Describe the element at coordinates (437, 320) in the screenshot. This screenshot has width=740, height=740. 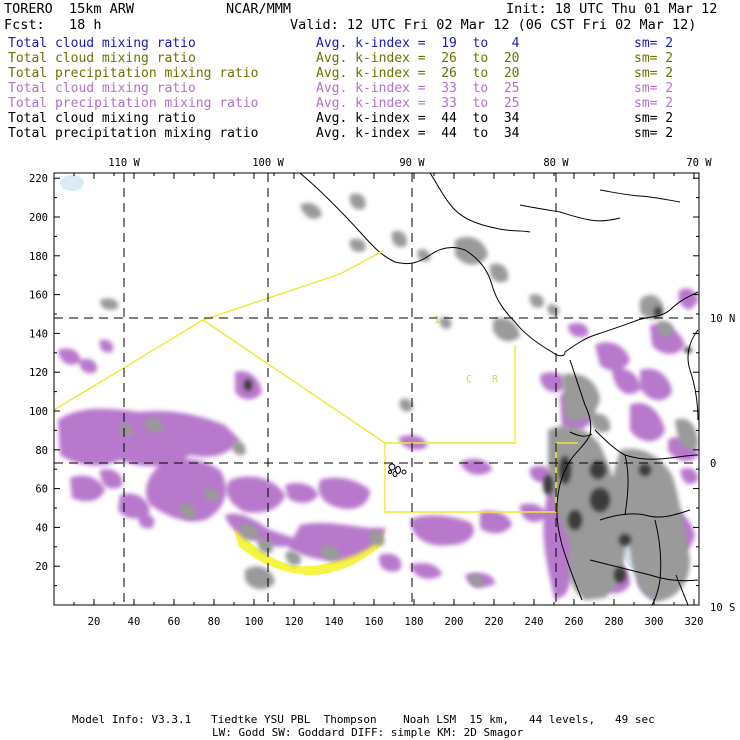
I see `region-mark-1: 1` at that location.